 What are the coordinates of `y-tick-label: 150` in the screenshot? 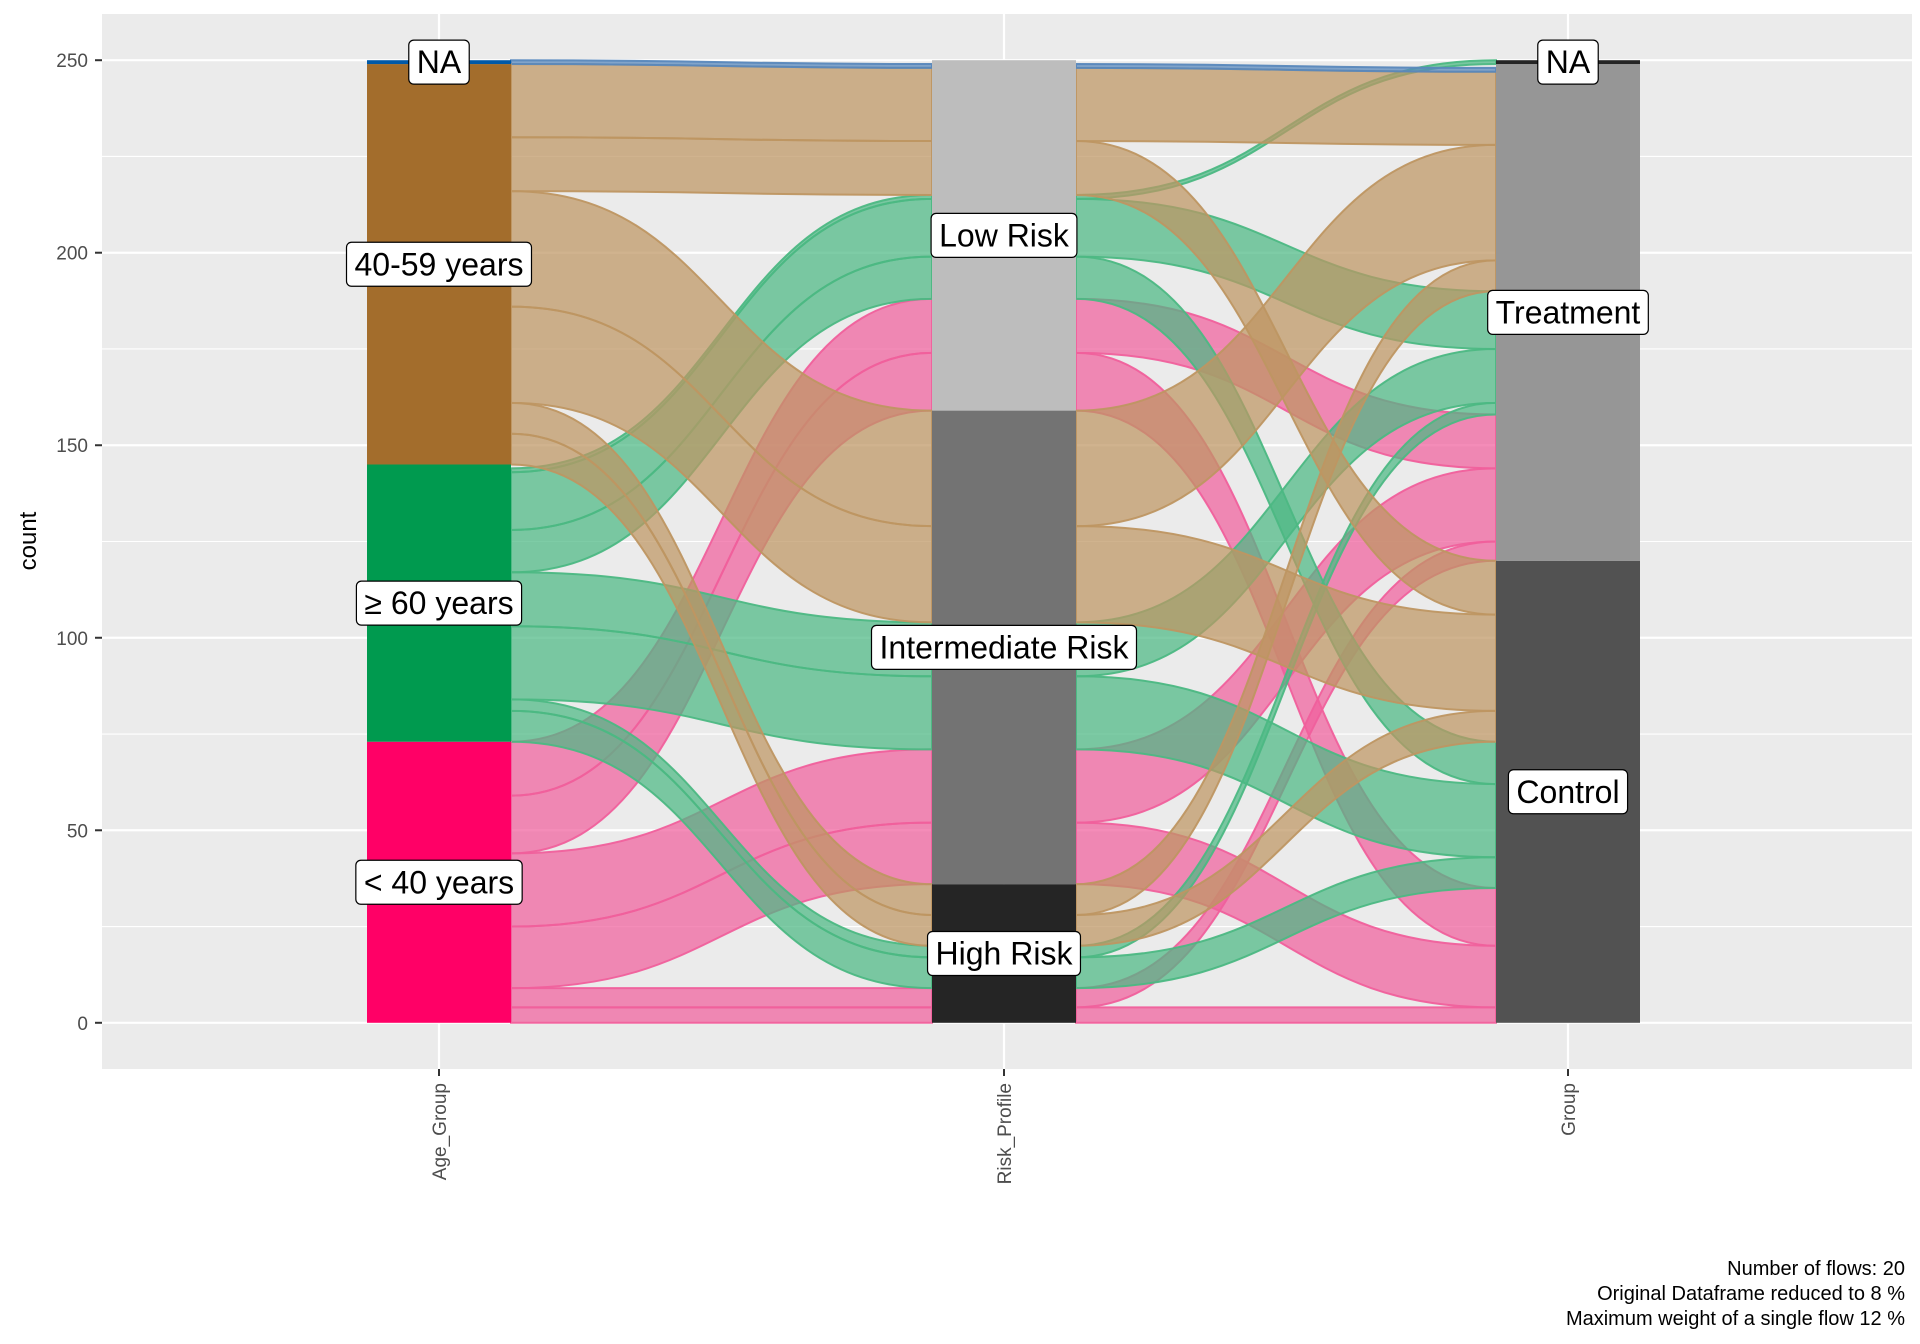 It's located at (72, 446).